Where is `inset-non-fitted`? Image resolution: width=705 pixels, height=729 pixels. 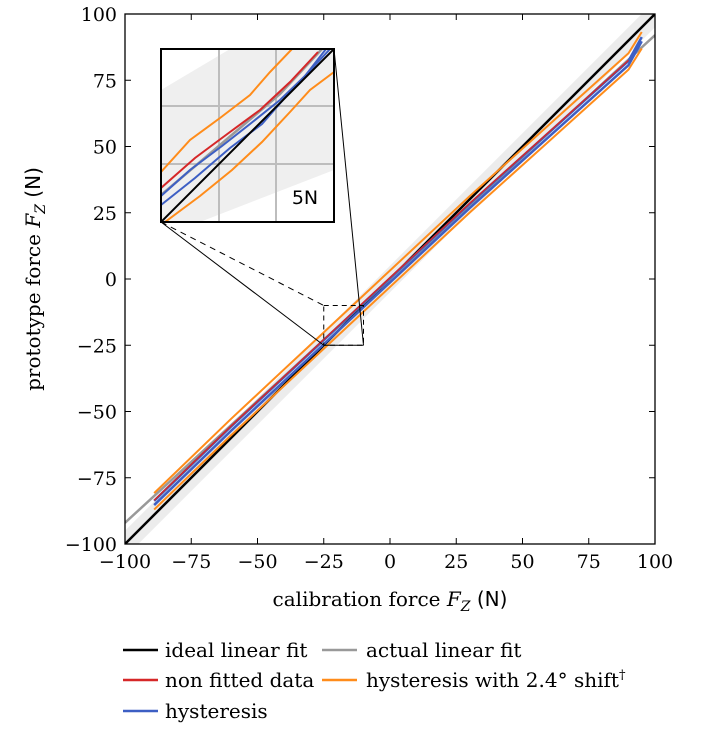 inset-non-fitted is located at coordinates (240, 120).